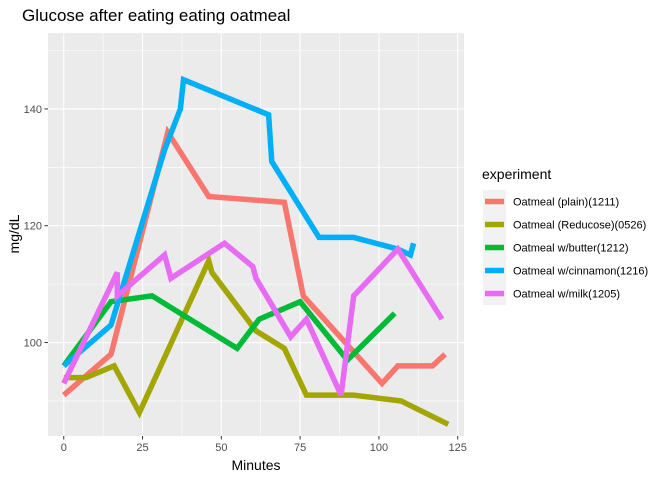 This screenshot has height=480, width=672. I want to click on legend-label-2: Oatmeal (Reducose)(0526), so click(579, 226).